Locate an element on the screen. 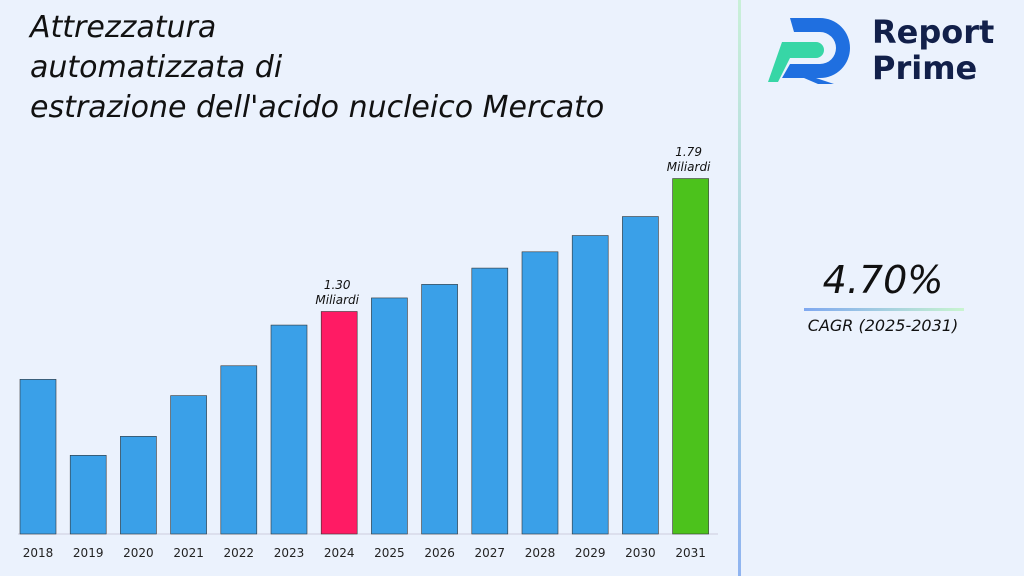 Image resolution: width=1024 pixels, height=576 pixels. x-tick-label: 2028 is located at coordinates (540, 553).